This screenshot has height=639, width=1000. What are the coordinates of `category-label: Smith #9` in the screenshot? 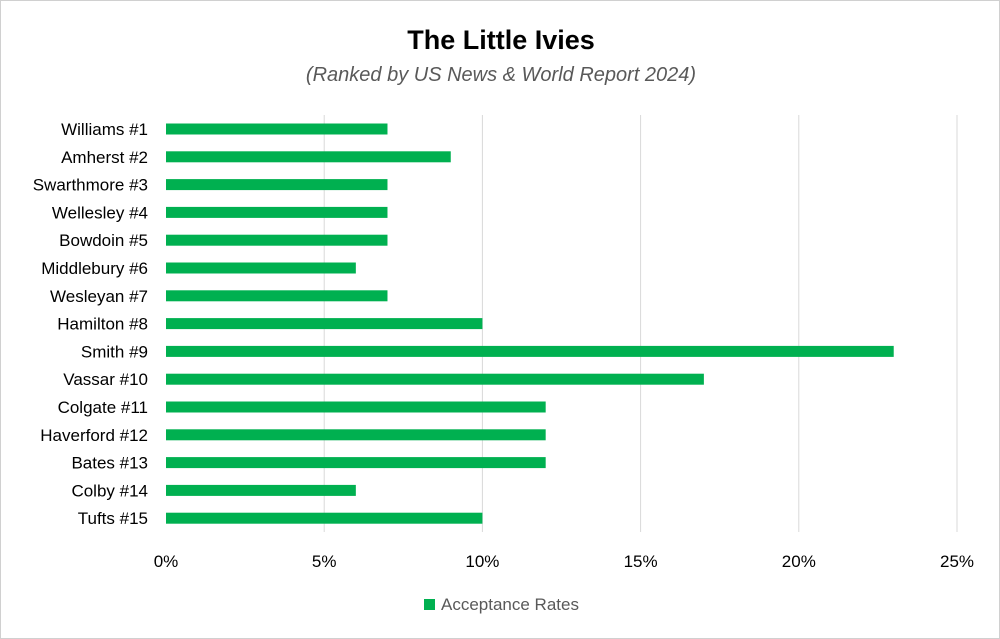 It's located at (114, 351).